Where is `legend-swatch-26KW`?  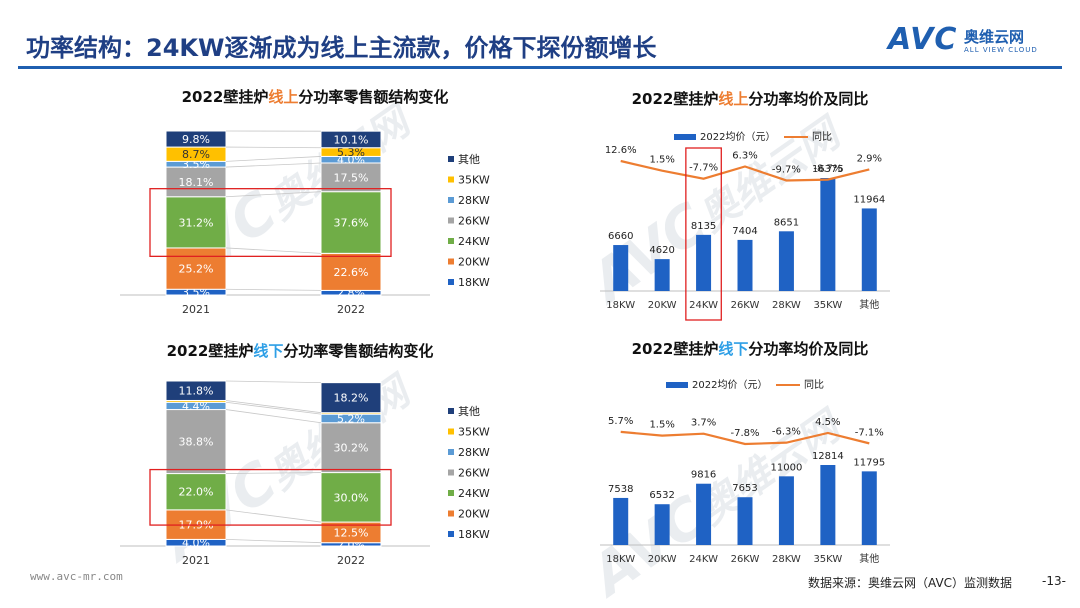
legend-swatch-26KW is located at coordinates (451, 220).